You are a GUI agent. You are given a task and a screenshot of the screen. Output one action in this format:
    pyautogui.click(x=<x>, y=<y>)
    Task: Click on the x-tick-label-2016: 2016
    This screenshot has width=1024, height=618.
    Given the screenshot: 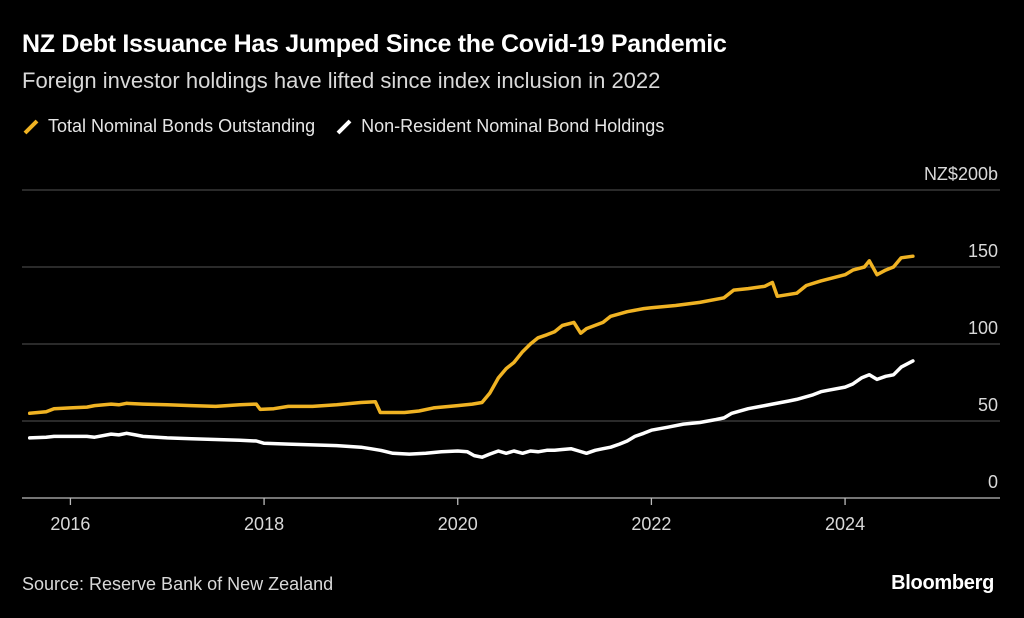 What is the action you would take?
    pyautogui.click(x=70, y=524)
    